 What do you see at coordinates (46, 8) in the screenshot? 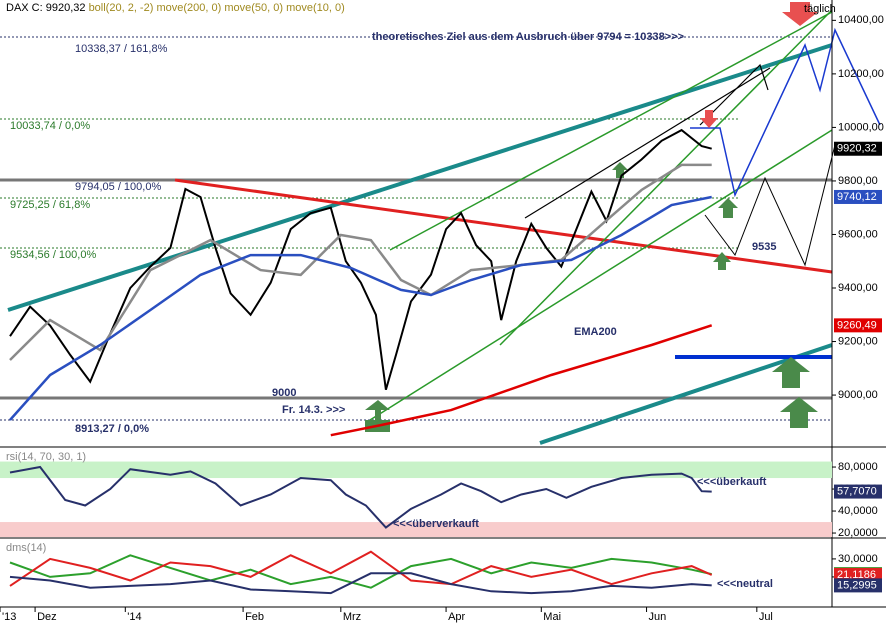
I see `legend-entry: DAX C: 9920,32` at bounding box center [46, 8].